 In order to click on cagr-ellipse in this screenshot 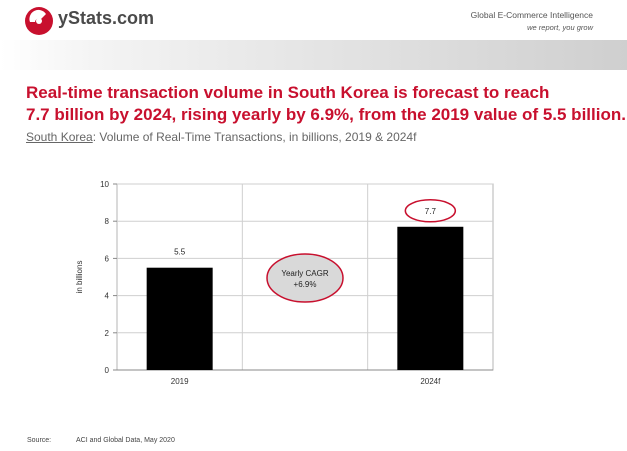, I will do `click(305, 278)`.